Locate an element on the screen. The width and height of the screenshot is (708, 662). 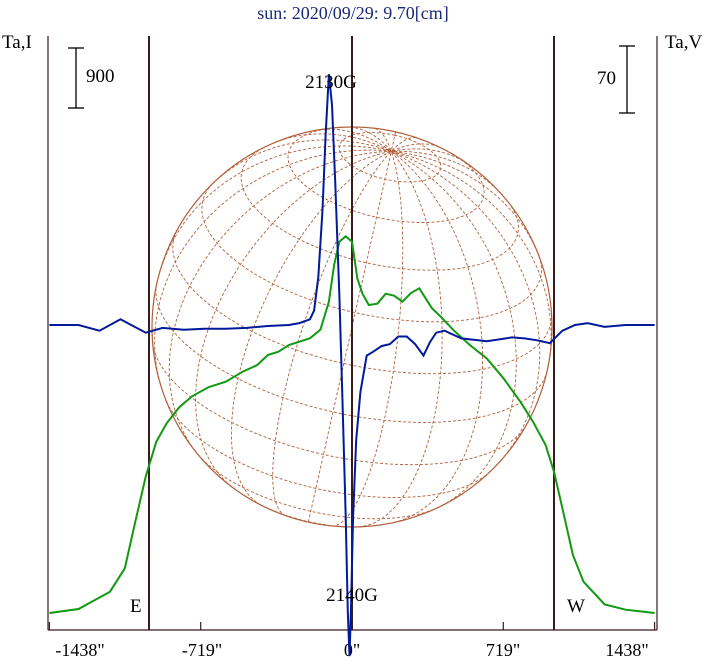
polarization-scale-bar is located at coordinates (627, 79).